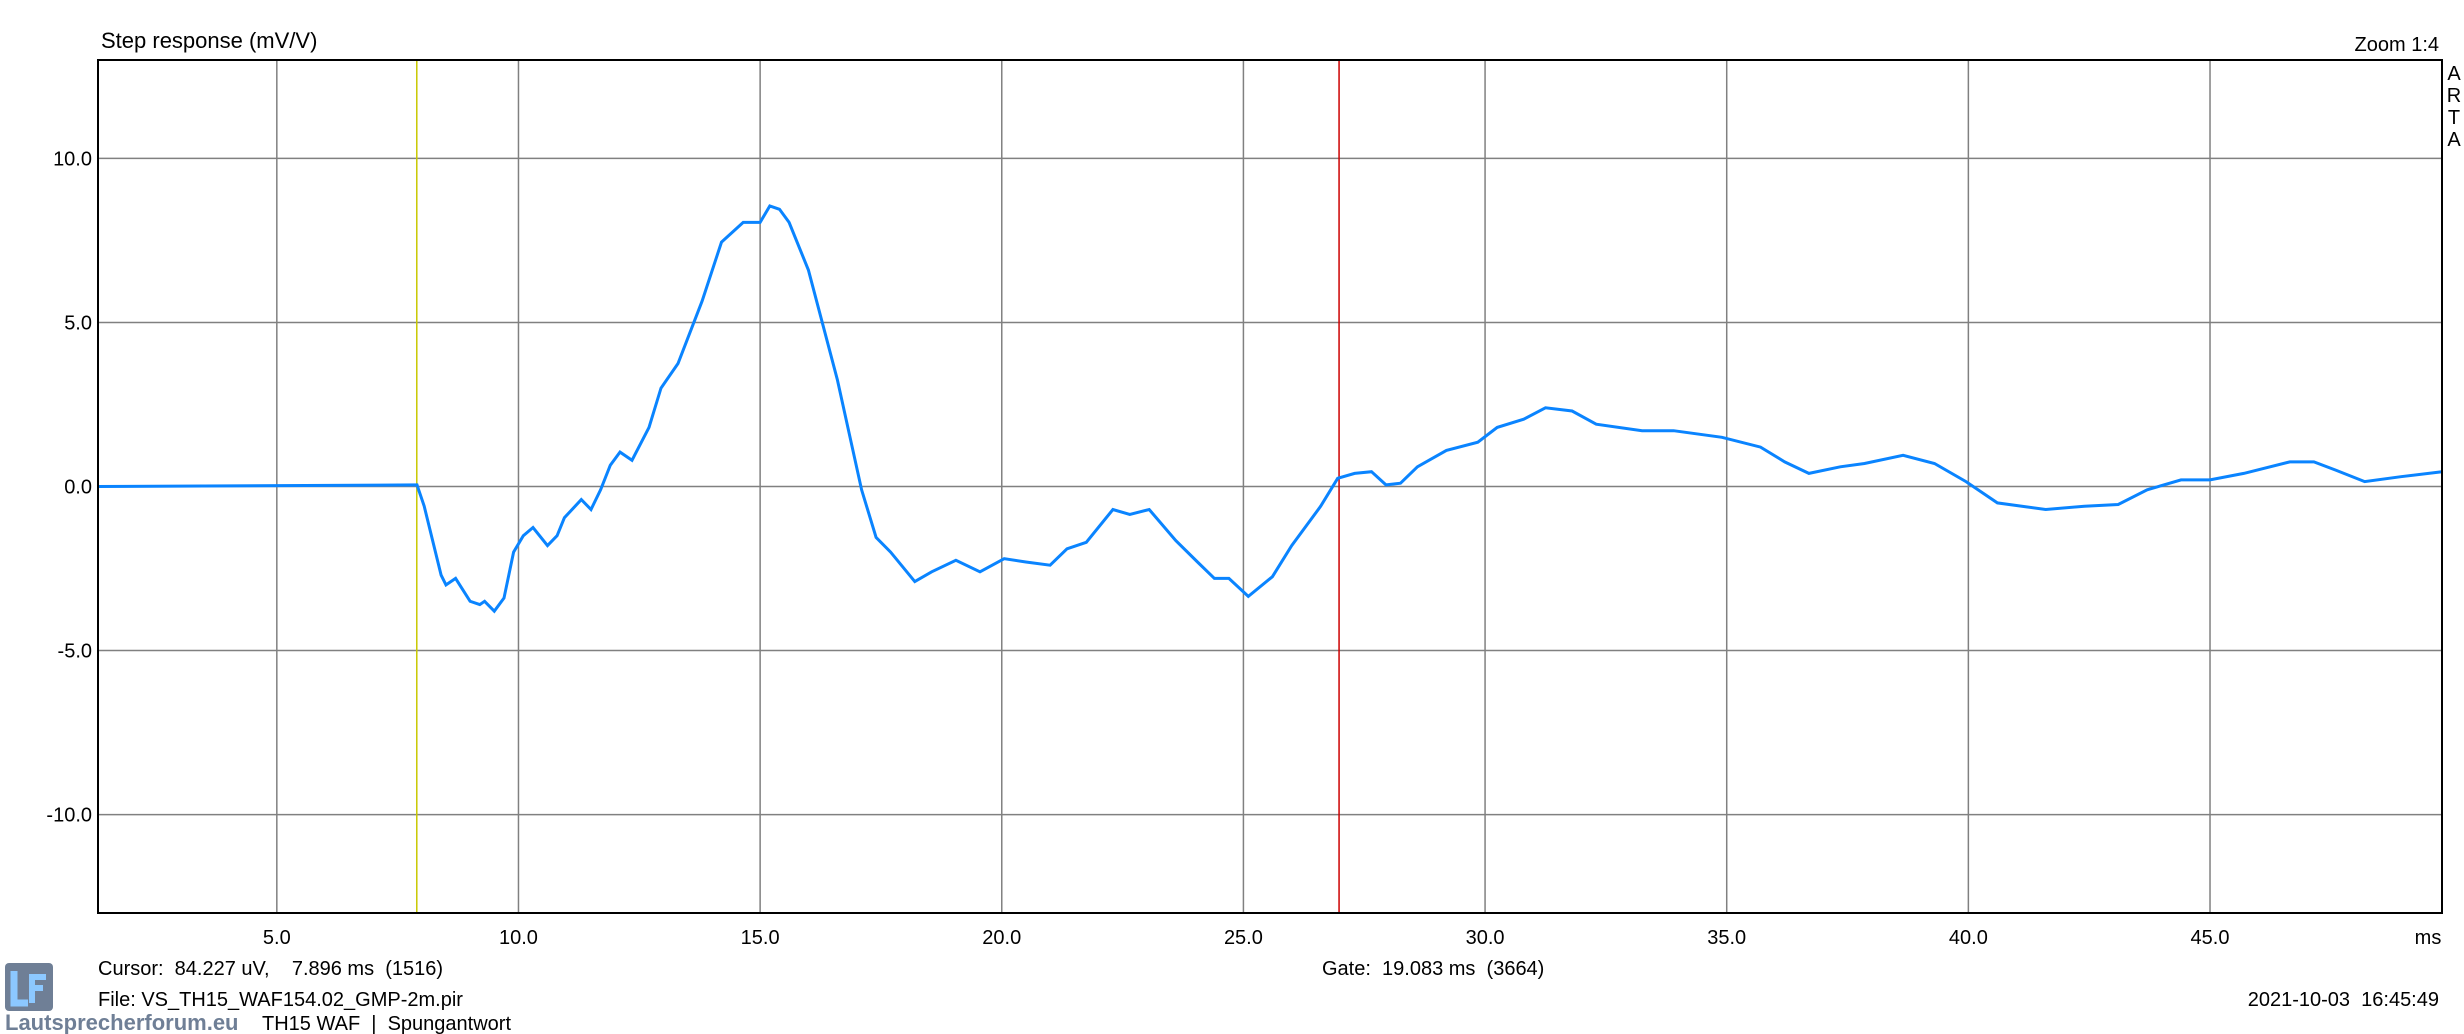 The image size is (2464, 1034). What do you see at coordinates (760, 938) in the screenshot?
I see `x-tick-label: 15.0` at bounding box center [760, 938].